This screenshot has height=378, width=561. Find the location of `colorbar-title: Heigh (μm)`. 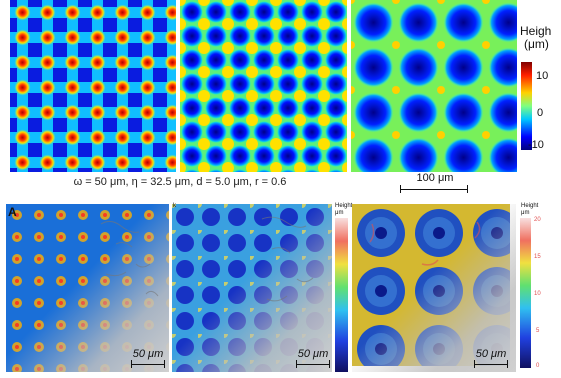

colorbar-title: Heigh (μm) is located at coordinates (535, 38).